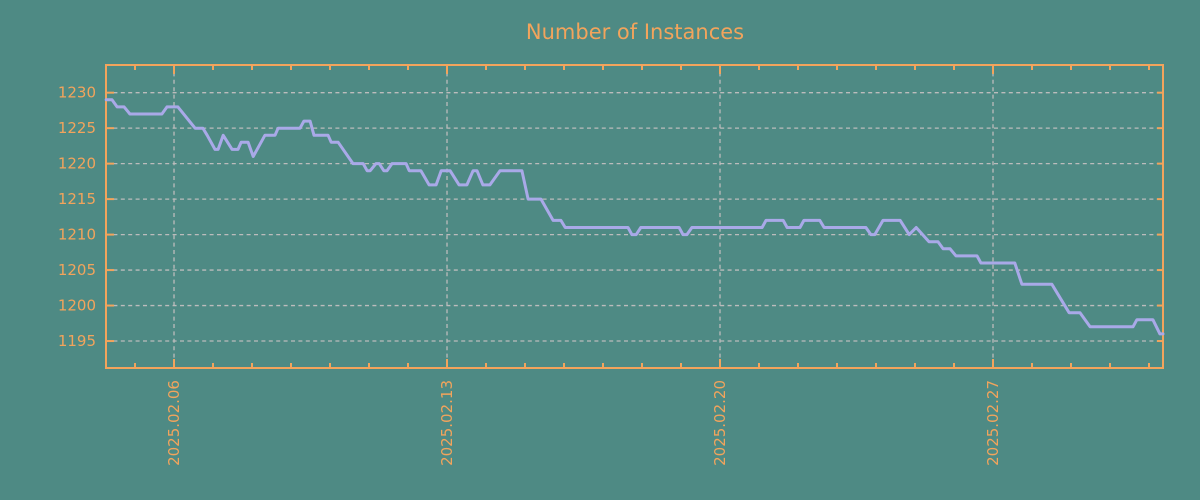 This screenshot has height=500, width=1200. I want to click on y-tick-label: 1230, so click(77, 93).